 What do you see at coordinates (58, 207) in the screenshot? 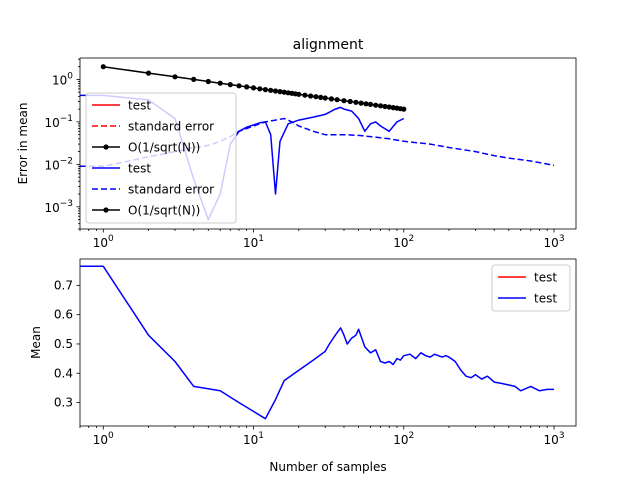
I see `chart1-ytick-label: 10⁻³` at bounding box center [58, 207].